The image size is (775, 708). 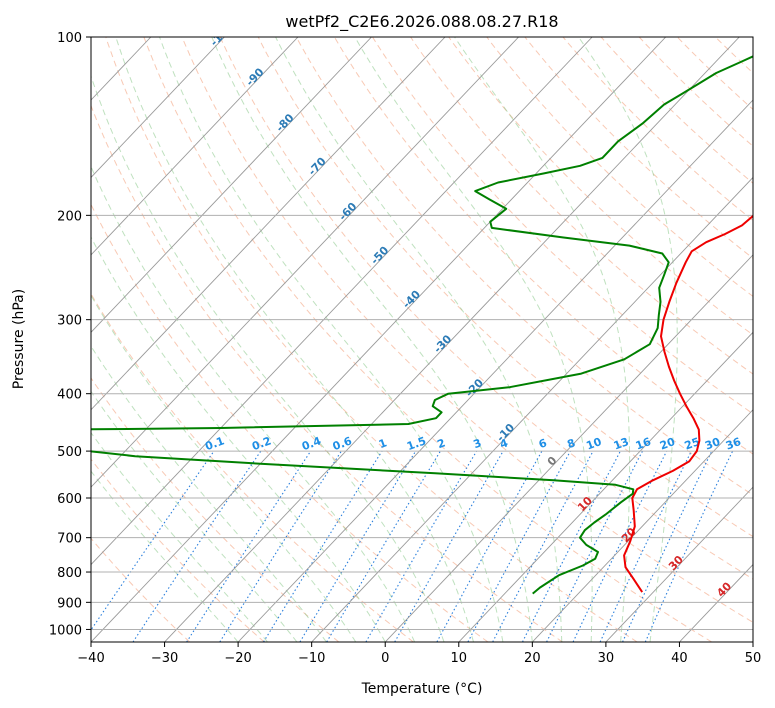 I want to click on y-axis: 100 200 300 400 500 600 700 800 900 1000, so click(x=70, y=334).